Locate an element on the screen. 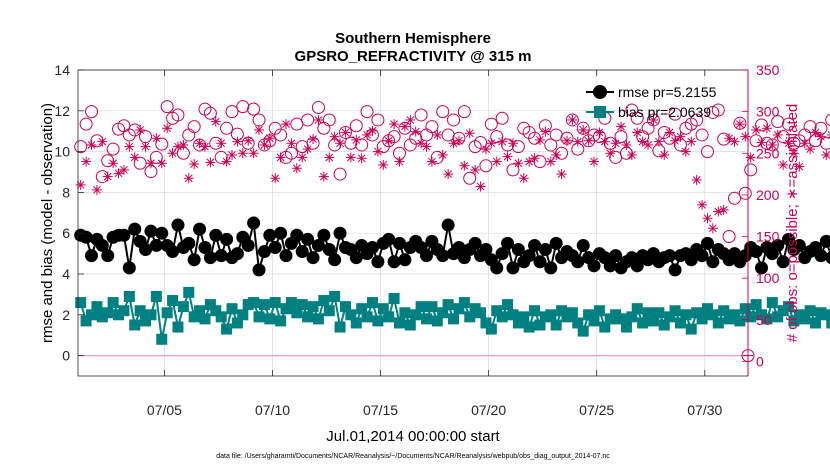 This screenshot has height=470, width=830. y-tick-label-left: 6 is located at coordinates (66, 233).